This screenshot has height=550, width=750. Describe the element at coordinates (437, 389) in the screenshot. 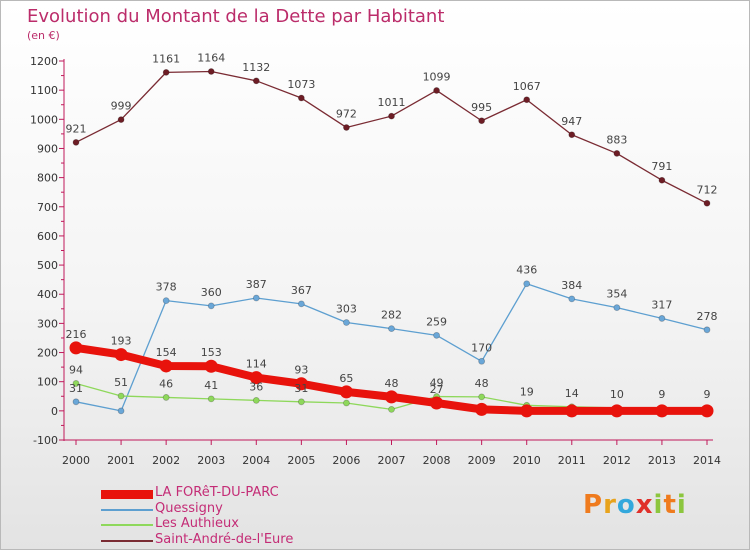

I see `data-label-la-foret-du-parc: 27` at that location.